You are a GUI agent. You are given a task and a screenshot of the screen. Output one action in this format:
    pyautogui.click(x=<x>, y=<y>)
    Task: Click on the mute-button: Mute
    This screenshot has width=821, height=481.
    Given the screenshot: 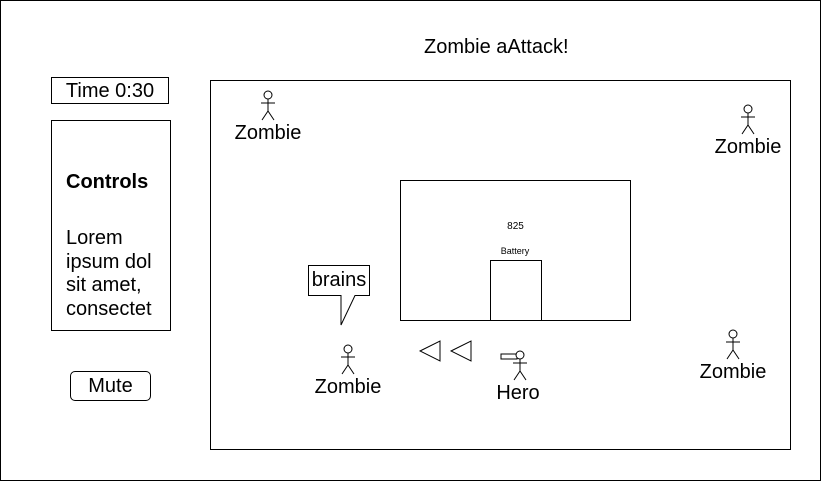 What is the action you would take?
    pyautogui.click(x=110, y=386)
    